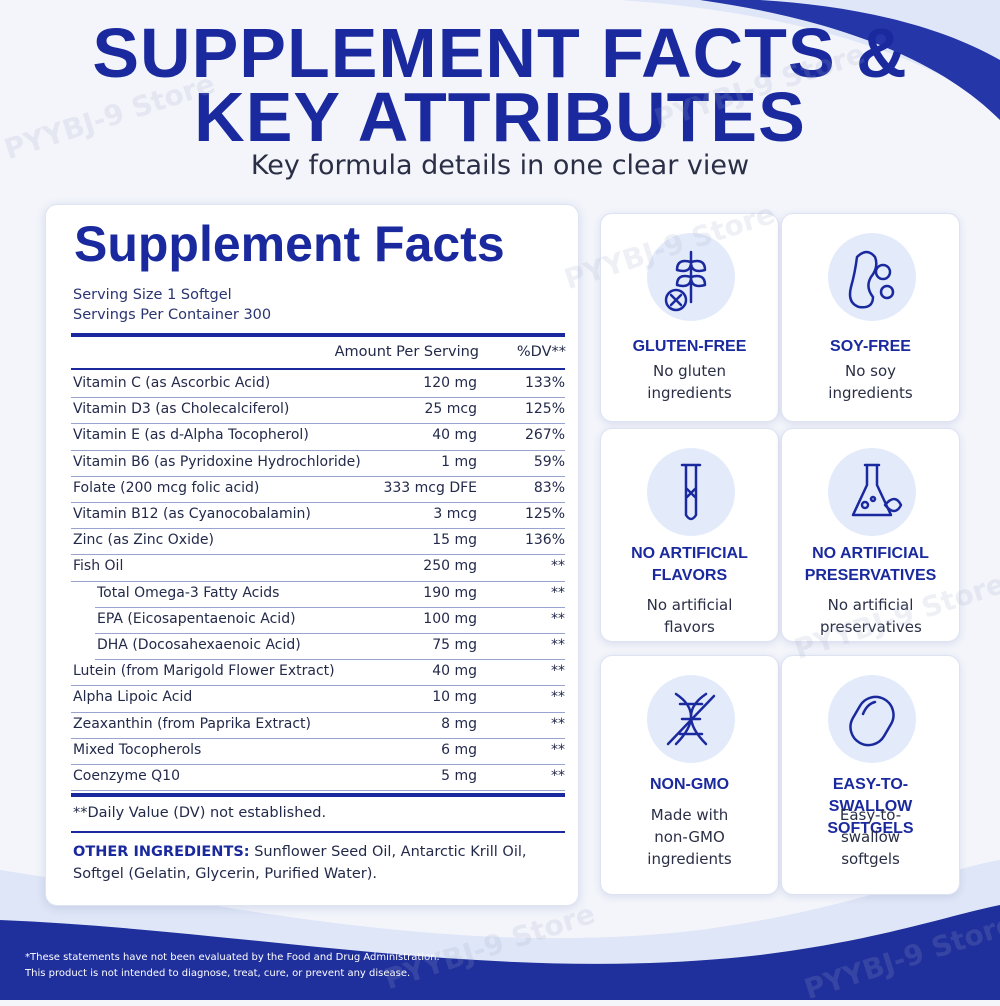 The image size is (1000, 1006). Describe the element at coordinates (133, 697) in the screenshot. I see `nutrient-name: Alpha Lipoic Acid` at that location.